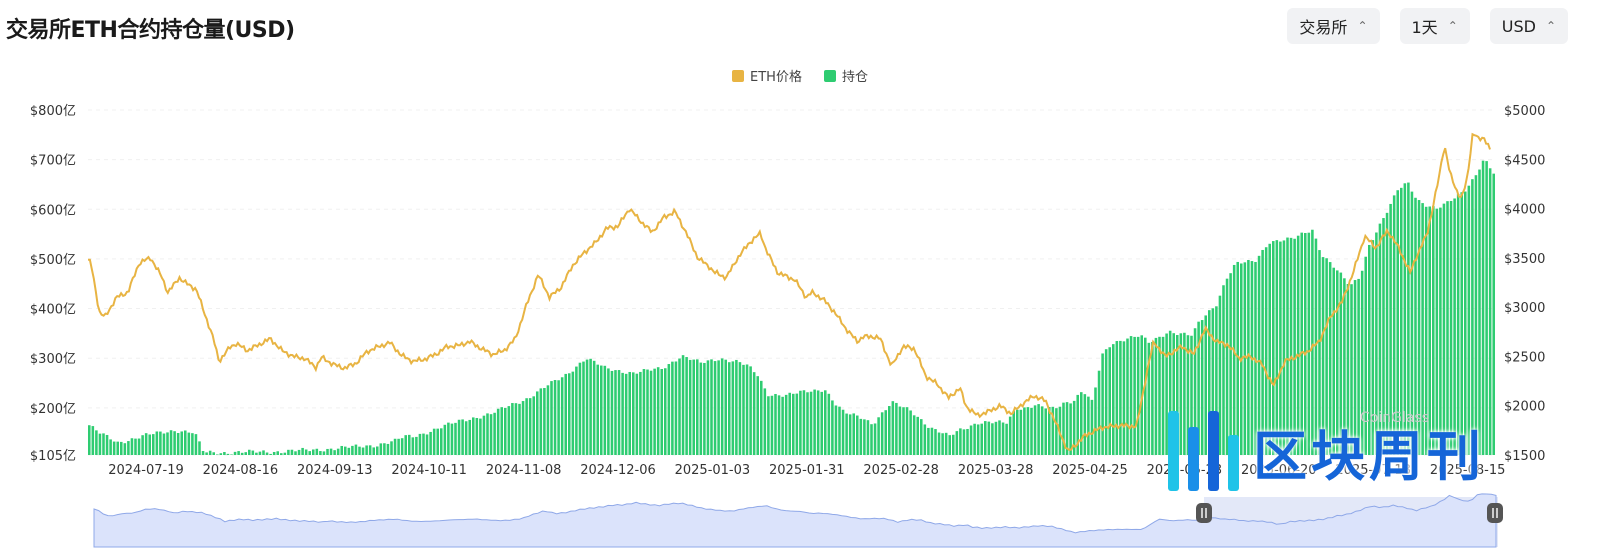  Describe the element at coordinates (53, 409) in the screenshot. I see `left-axis-tick-label: $200亿` at that location.